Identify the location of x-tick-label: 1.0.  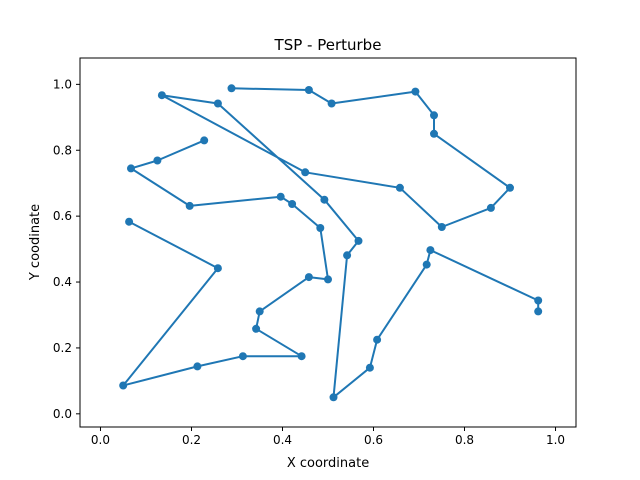
(555, 440).